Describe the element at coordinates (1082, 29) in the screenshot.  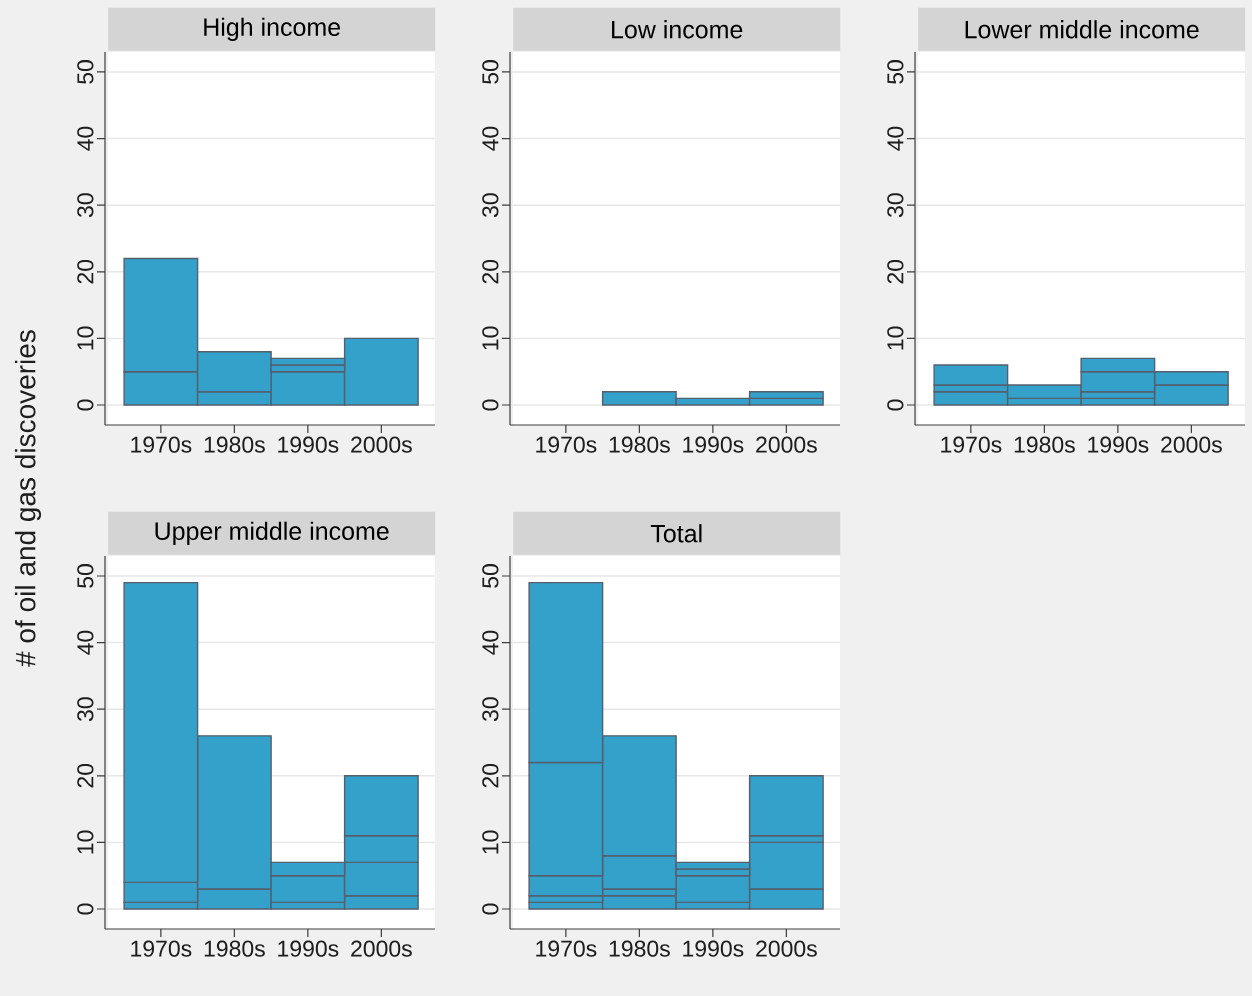
I see `chart-title: Lower middle income` at that location.